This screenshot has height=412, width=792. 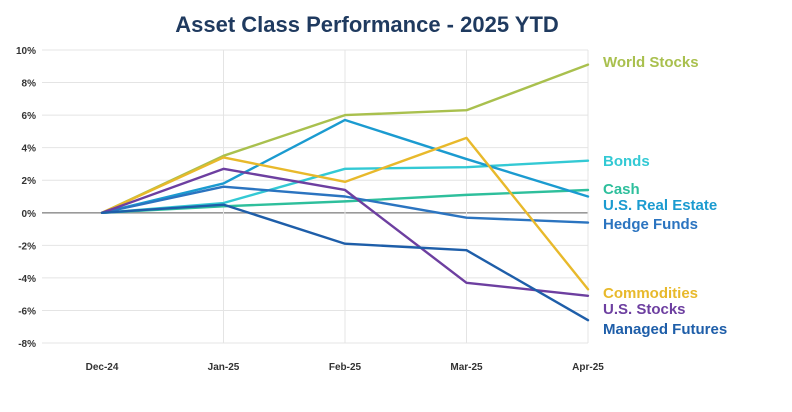 What do you see at coordinates (29, 149) in the screenshot?
I see `y-tick-label: 4%` at bounding box center [29, 149].